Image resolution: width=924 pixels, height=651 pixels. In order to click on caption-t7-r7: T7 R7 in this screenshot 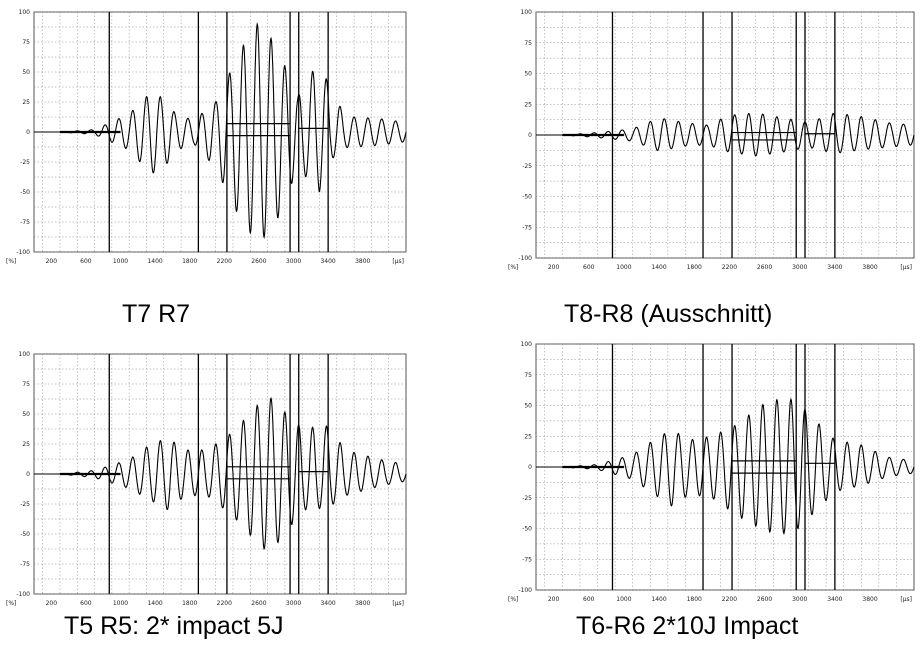, I will do `click(156, 314)`.